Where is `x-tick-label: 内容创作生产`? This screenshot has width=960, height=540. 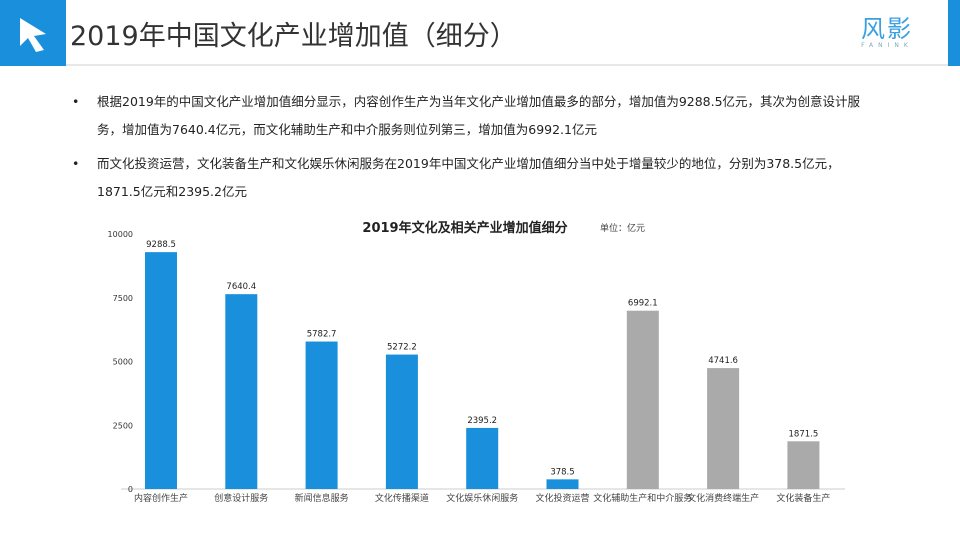
x-tick-label: 内容创作生产 is located at coordinates (161, 498).